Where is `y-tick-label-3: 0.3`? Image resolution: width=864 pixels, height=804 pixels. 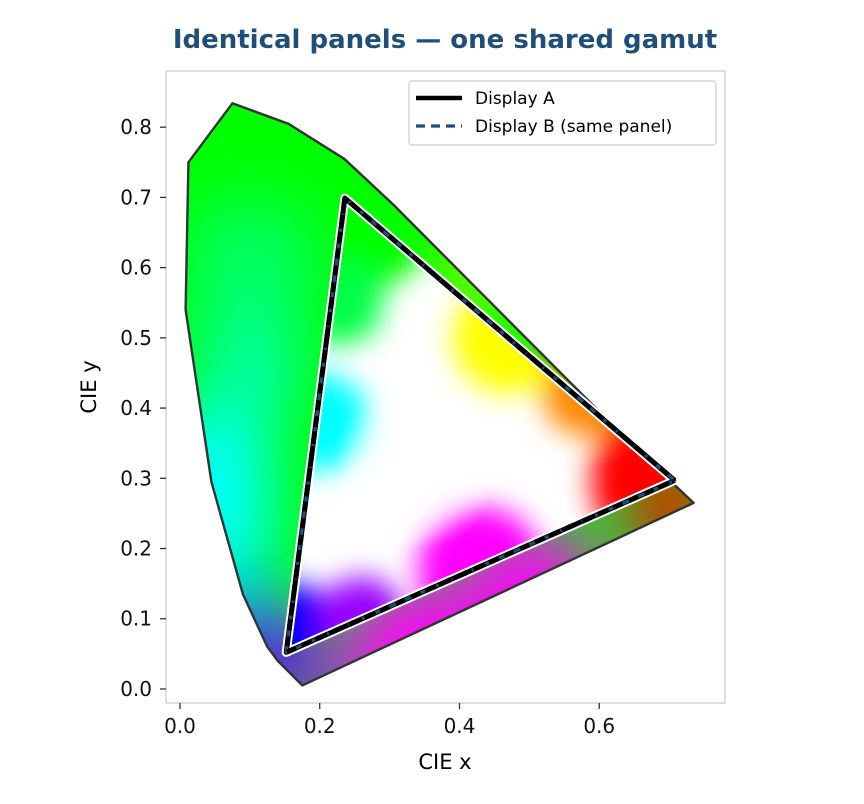 y-tick-label-3: 0.3 is located at coordinates (136, 478).